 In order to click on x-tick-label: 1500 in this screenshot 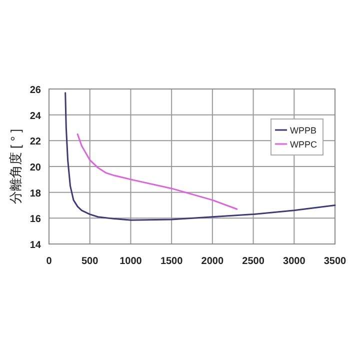, I will do `click(172, 261)`.